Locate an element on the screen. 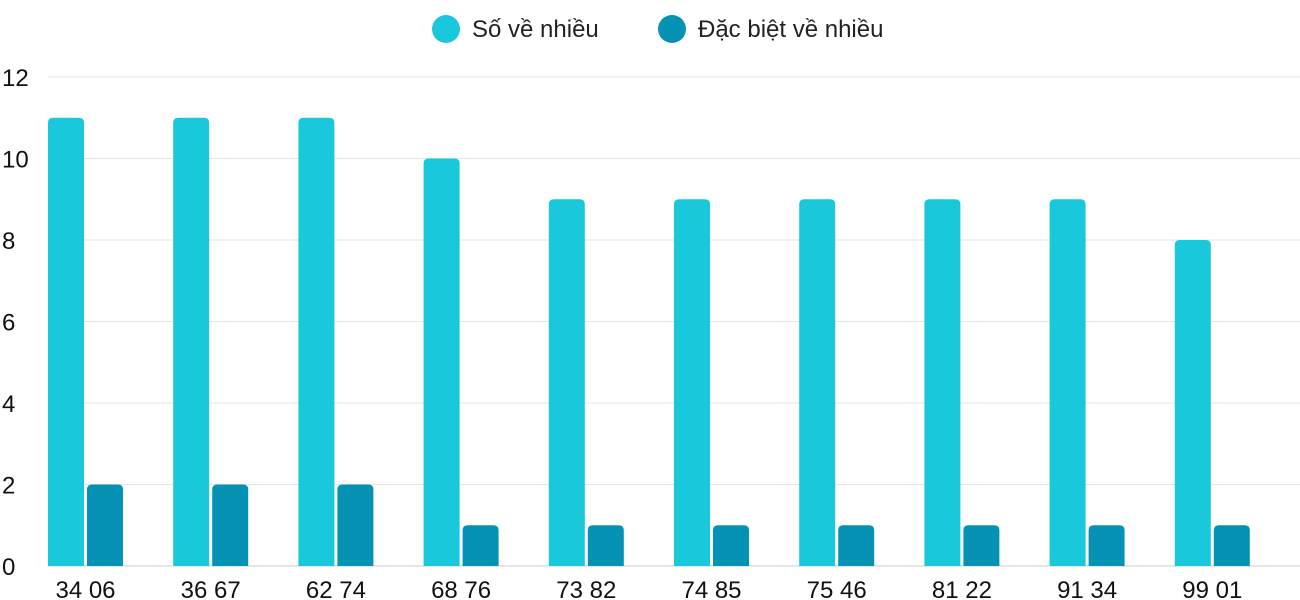 The width and height of the screenshot is (1300, 600). x-tick-label: 74 85 is located at coordinates (711, 588).